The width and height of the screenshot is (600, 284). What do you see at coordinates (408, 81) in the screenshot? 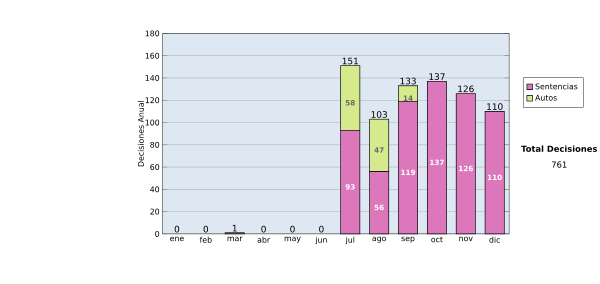
I see `total-label: 133` at bounding box center [408, 81].